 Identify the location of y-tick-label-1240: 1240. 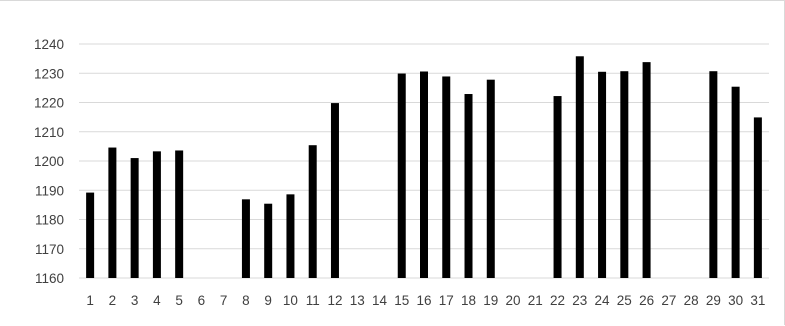
(49, 44).